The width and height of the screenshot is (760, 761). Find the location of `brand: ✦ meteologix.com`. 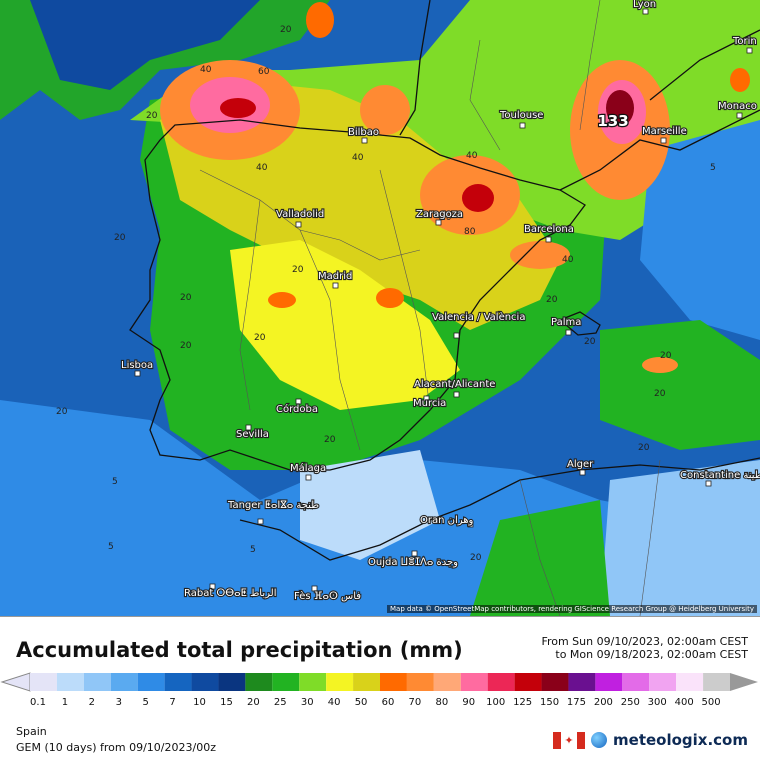

brand: ✦ meteologix.com is located at coordinates (650, 740).